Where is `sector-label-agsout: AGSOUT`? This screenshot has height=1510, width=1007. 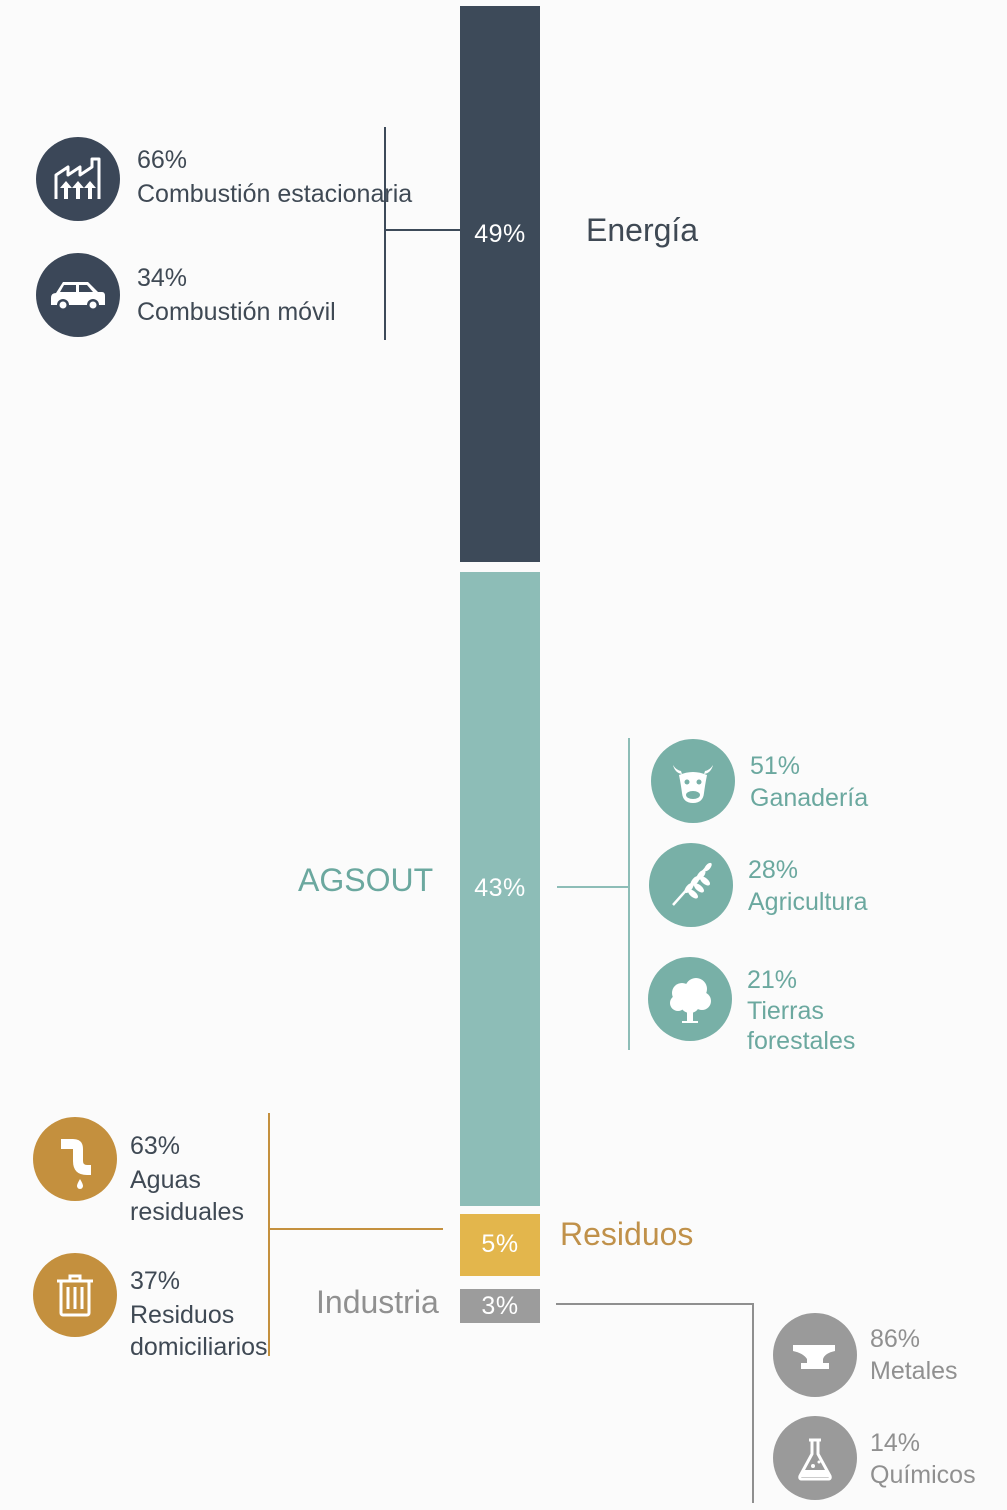
sector-label-agsout: AGSOUT is located at coordinates (366, 880).